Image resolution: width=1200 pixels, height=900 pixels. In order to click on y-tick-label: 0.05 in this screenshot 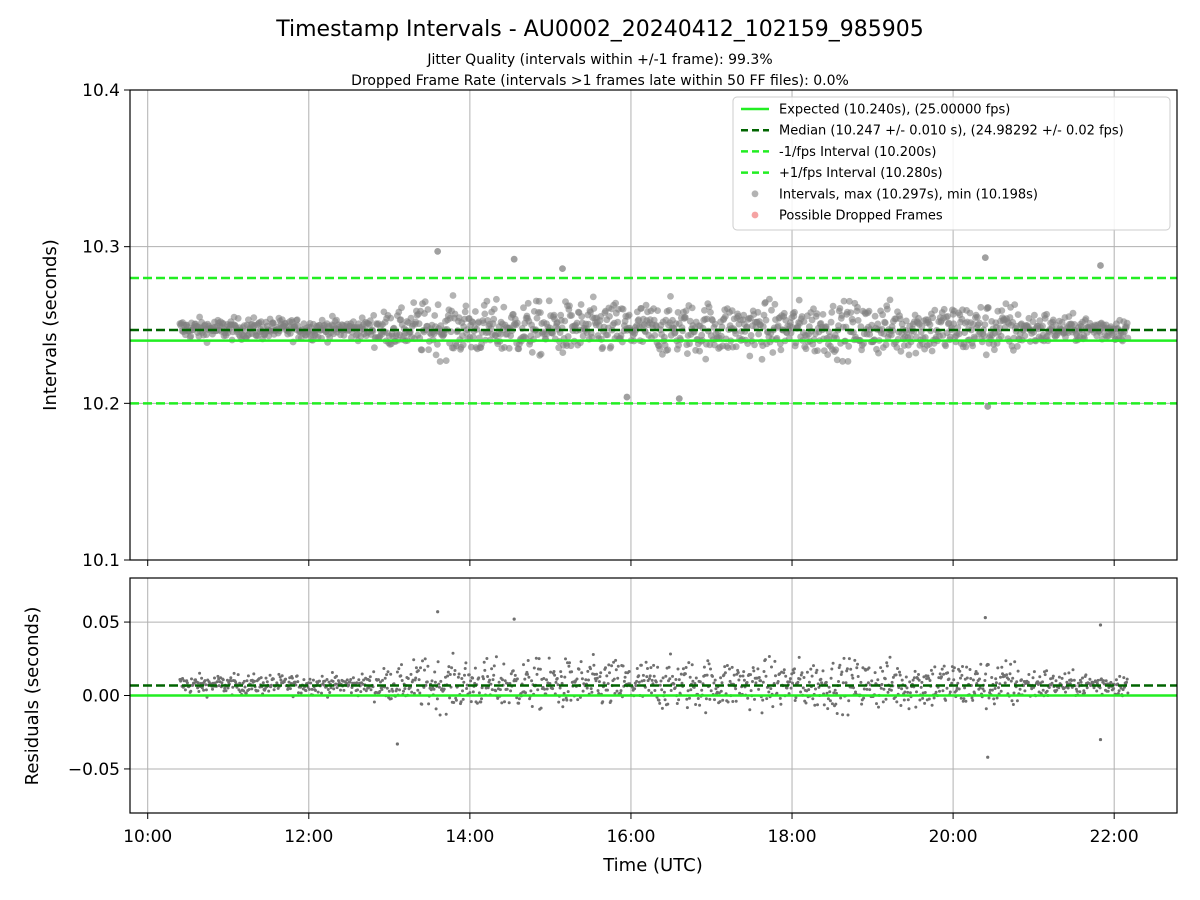, I will do `click(101, 623)`.